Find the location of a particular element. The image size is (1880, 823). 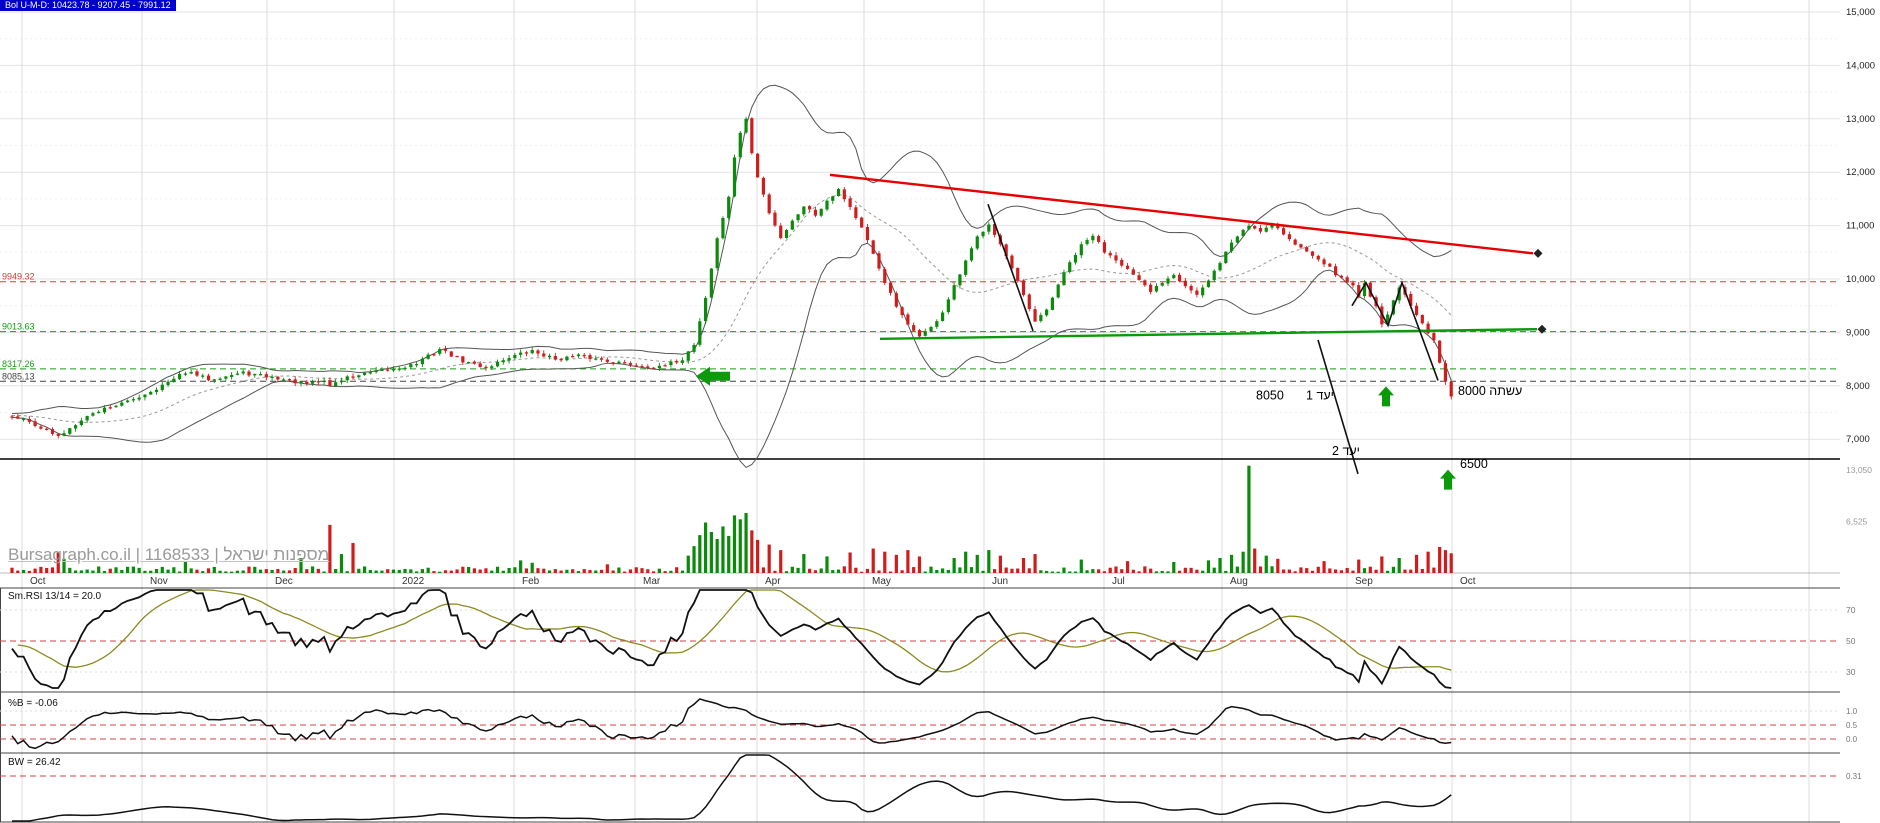

svg-text: 7,000 is located at coordinates (1858, 439).